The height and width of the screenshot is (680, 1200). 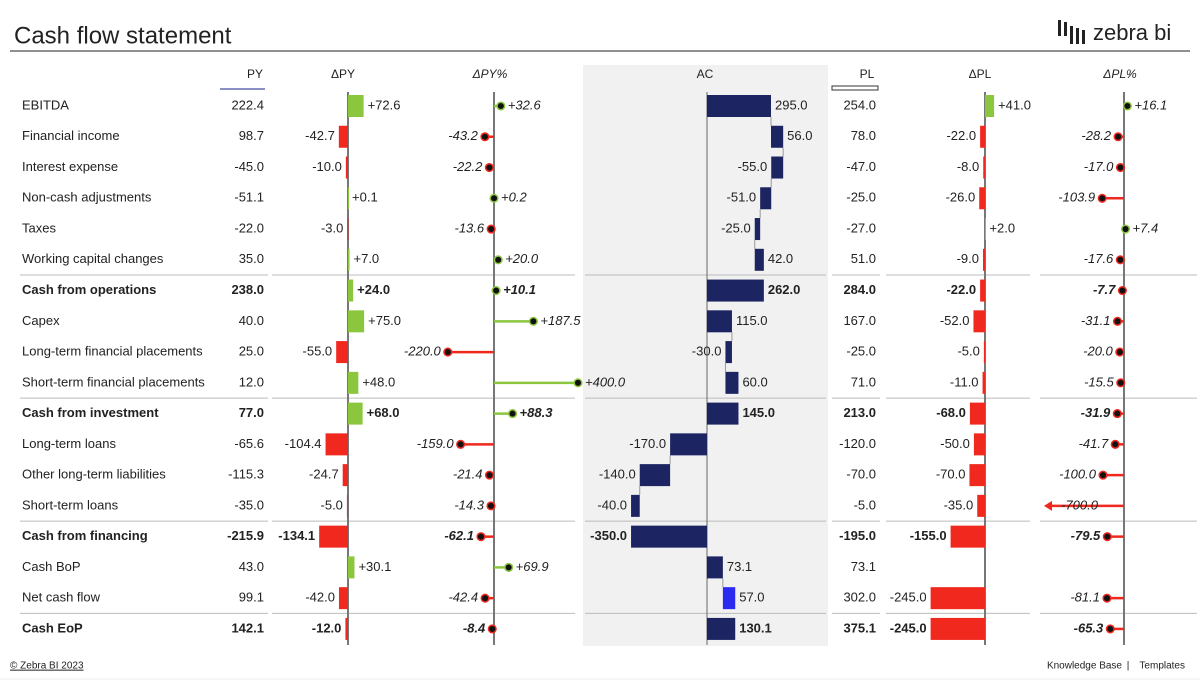 What do you see at coordinates (39, 227) in the screenshot?
I see `row-label: Taxes` at bounding box center [39, 227].